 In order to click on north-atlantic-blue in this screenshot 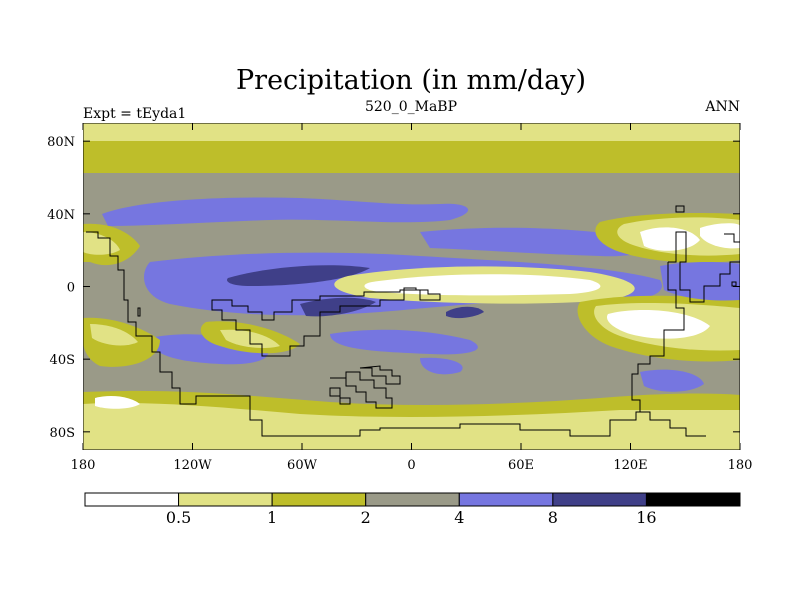, I will do `click(285, 211)`.